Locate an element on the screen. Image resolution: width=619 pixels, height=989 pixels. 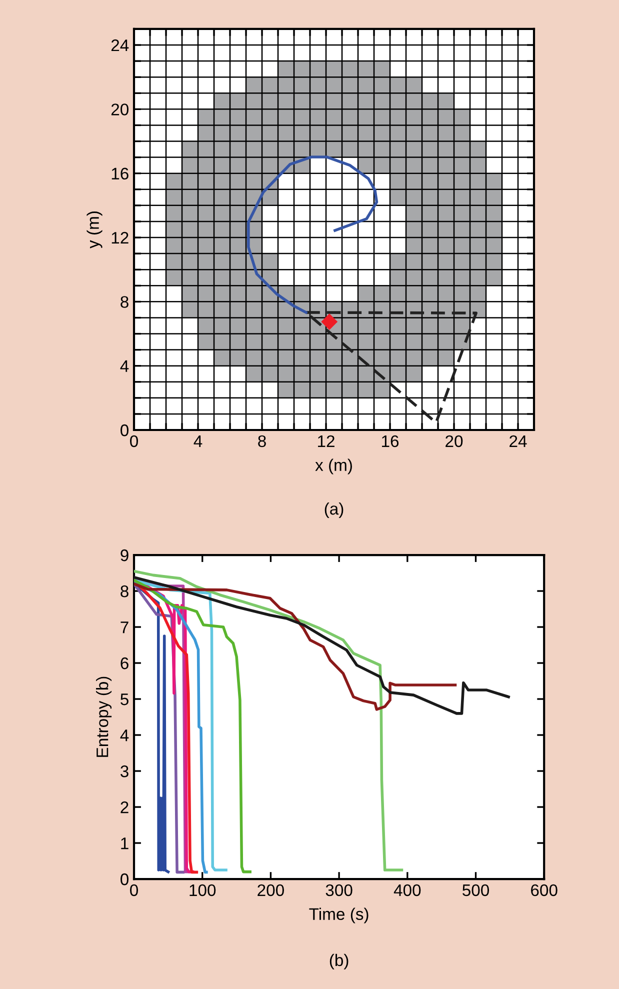
x-tick-label: 100 is located at coordinates (203, 890).